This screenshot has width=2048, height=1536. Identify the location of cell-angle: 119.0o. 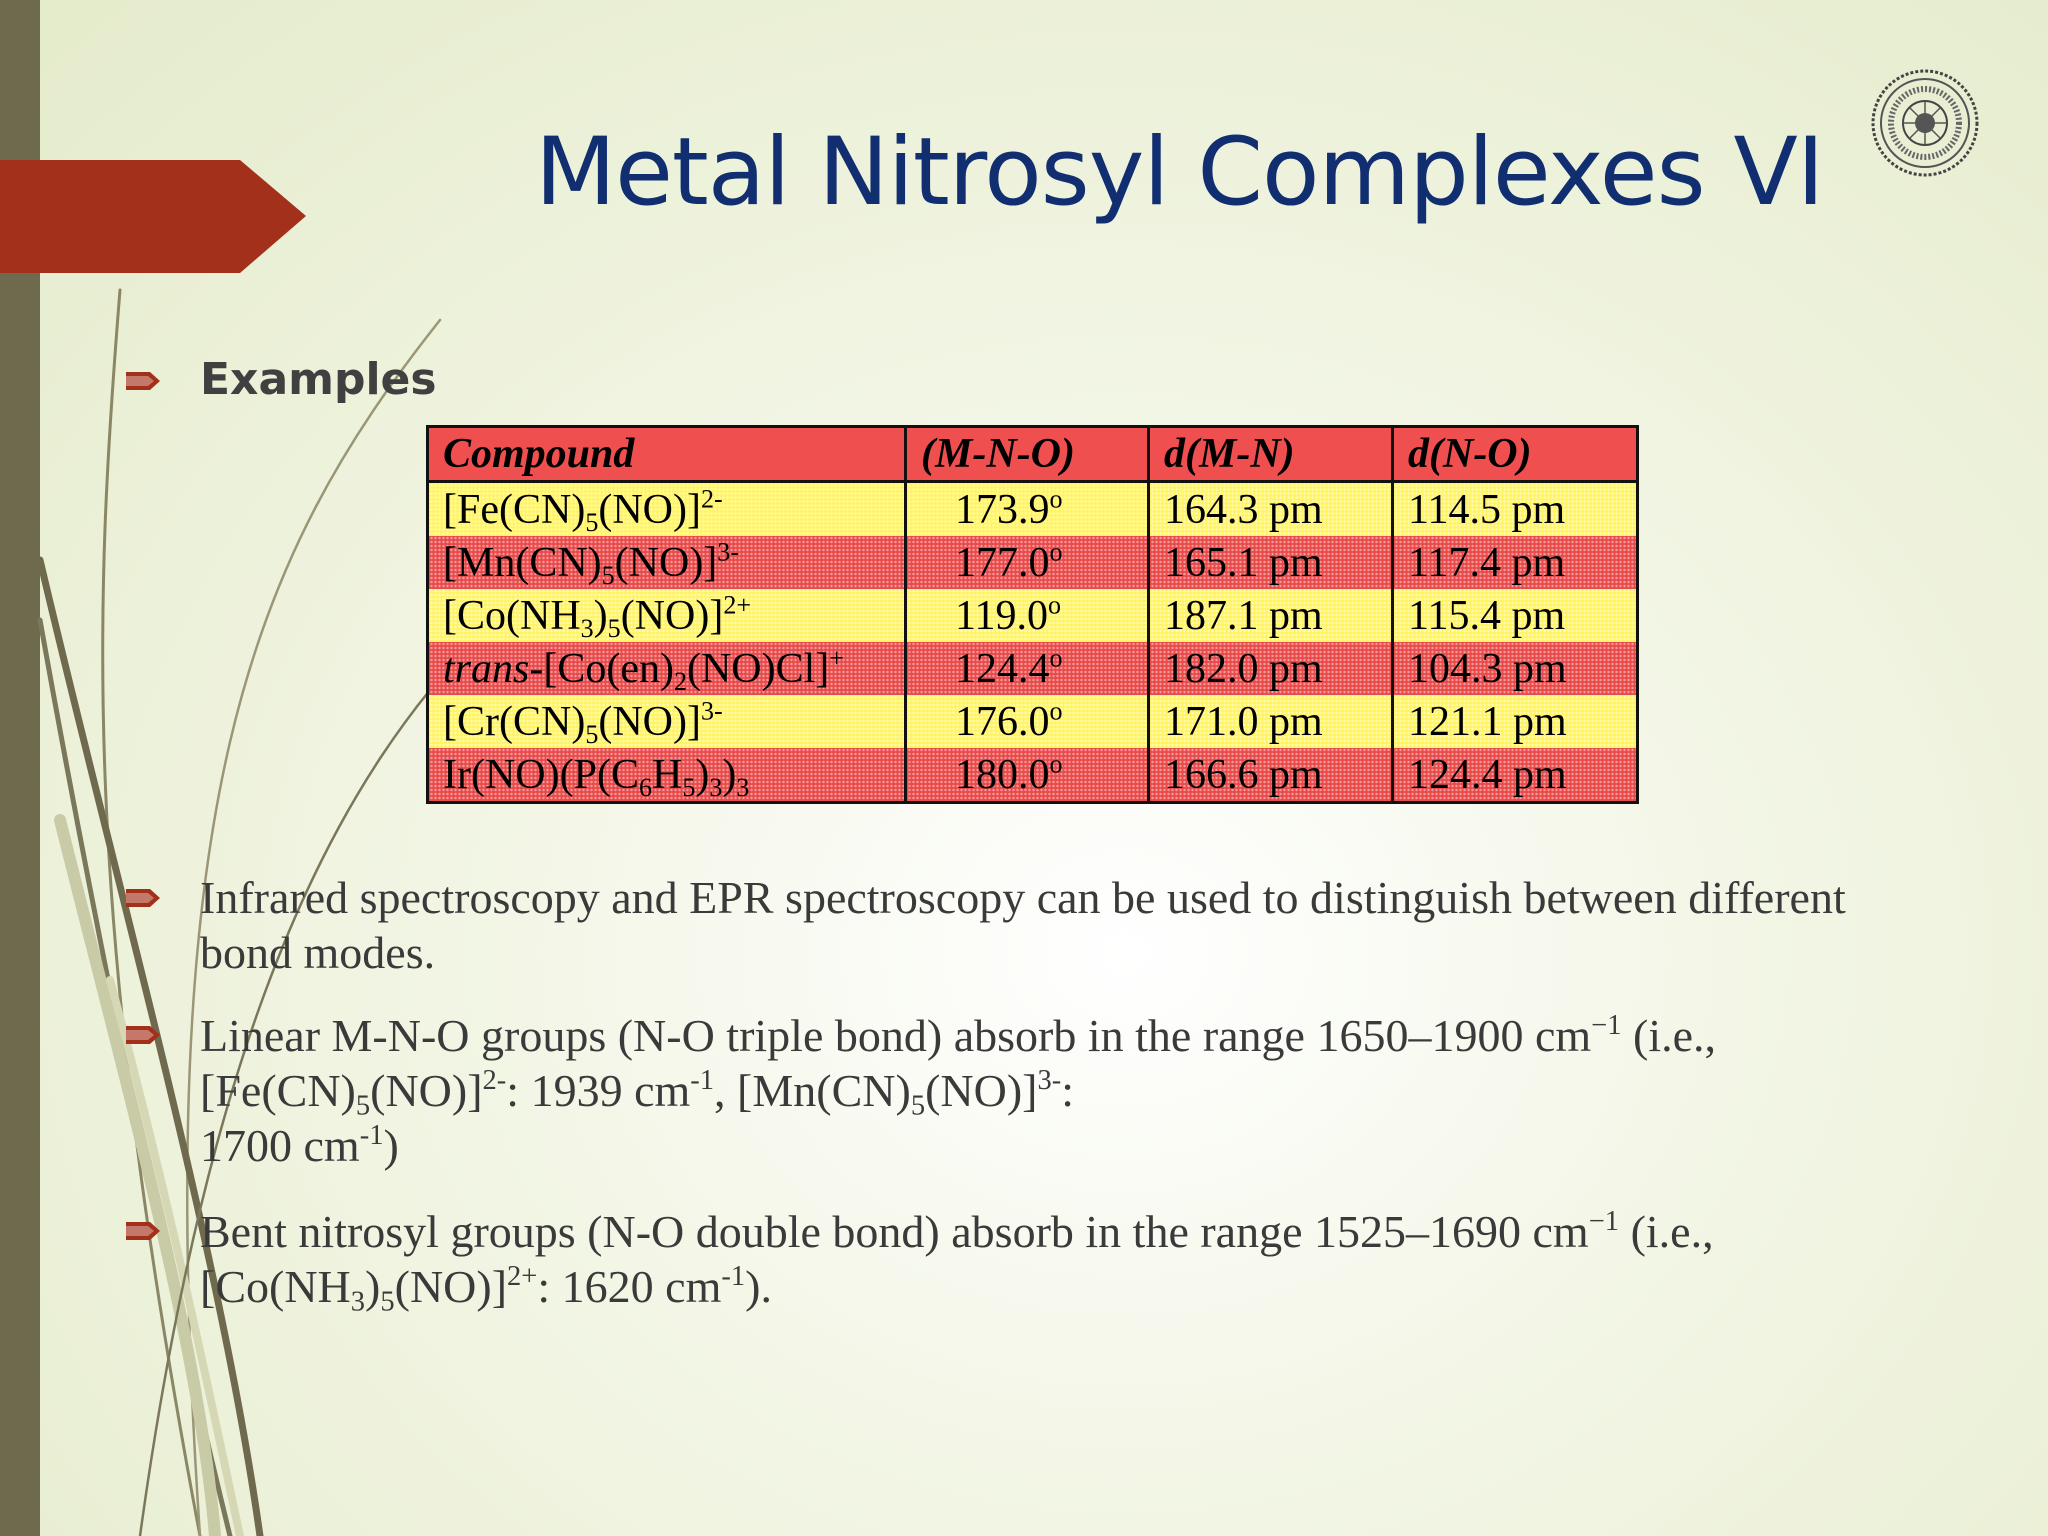
(1027, 615).